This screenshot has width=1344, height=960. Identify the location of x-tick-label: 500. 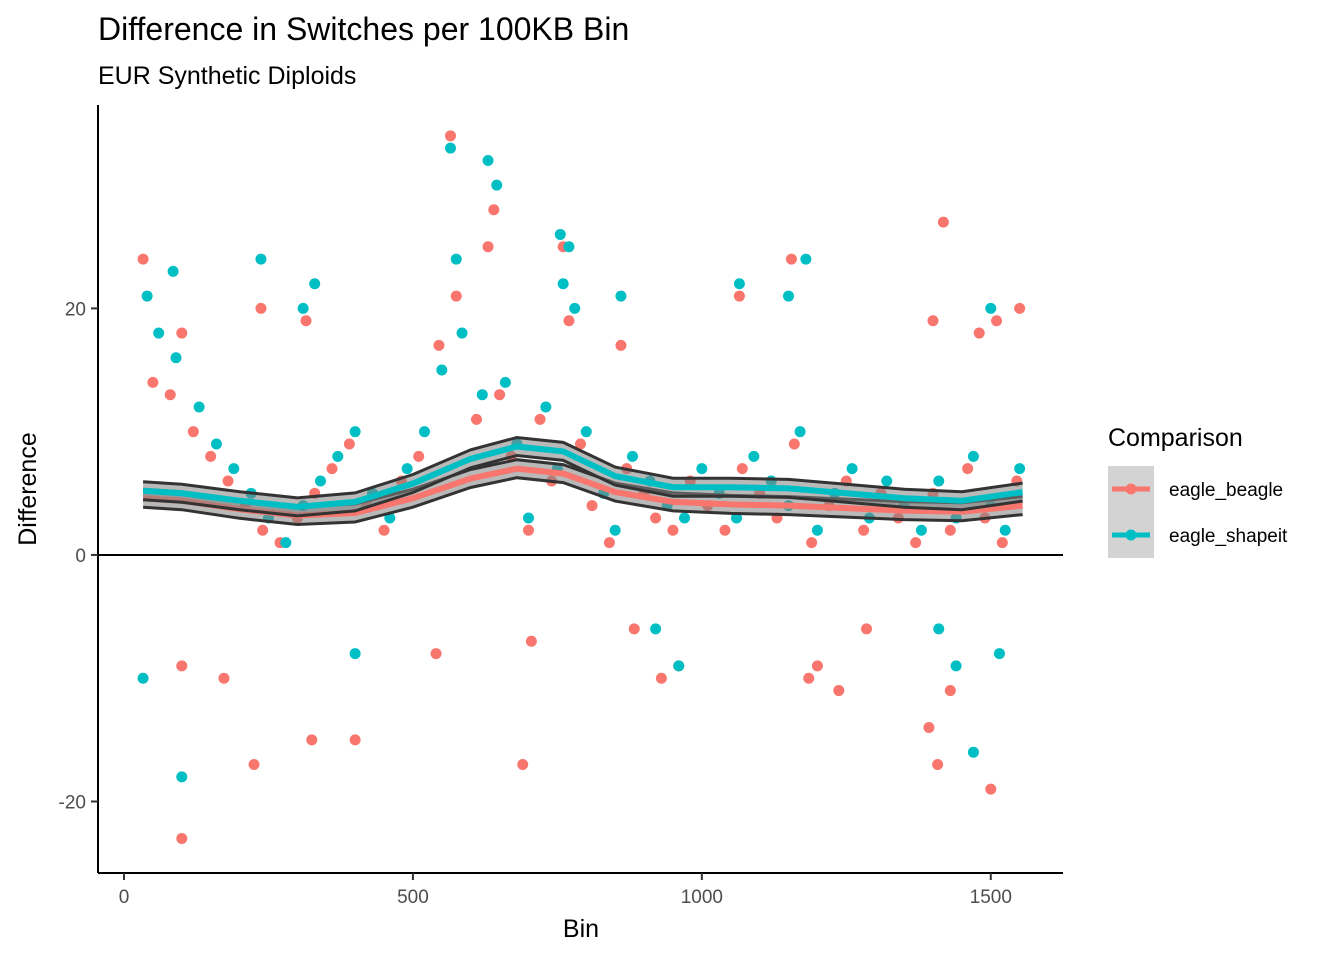
(413, 897).